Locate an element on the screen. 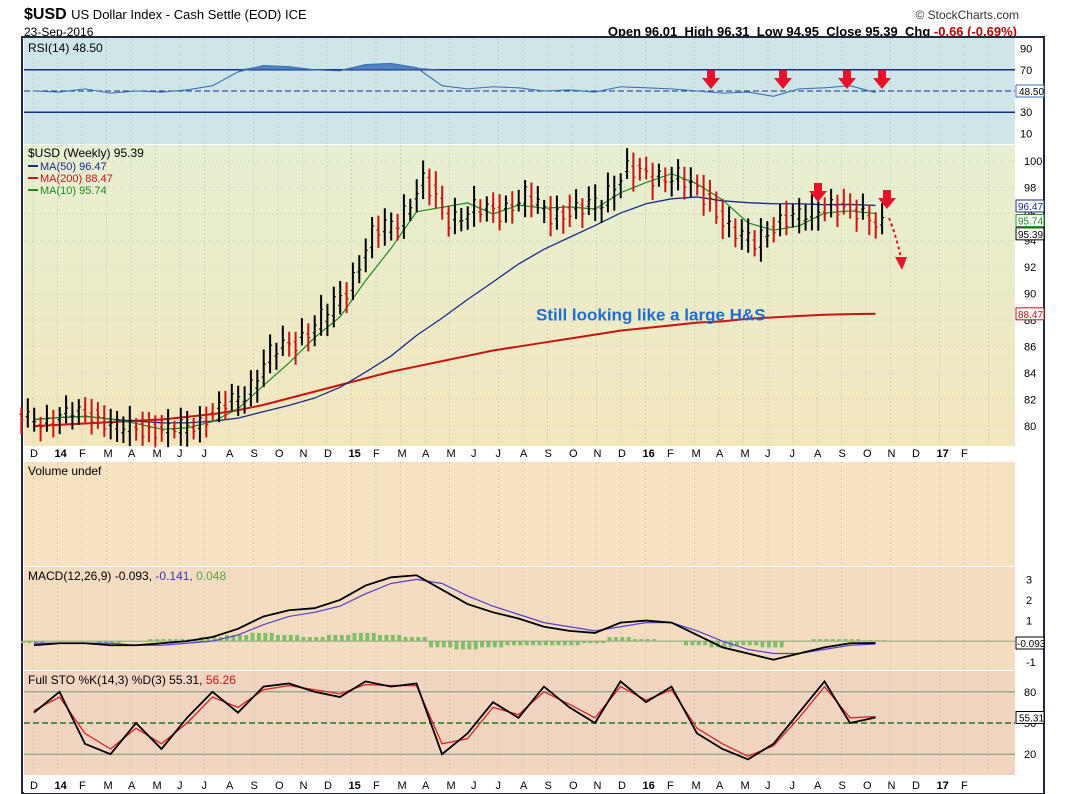 The height and width of the screenshot is (794, 1069). x-tick-label: 17 is located at coordinates (943, 454).